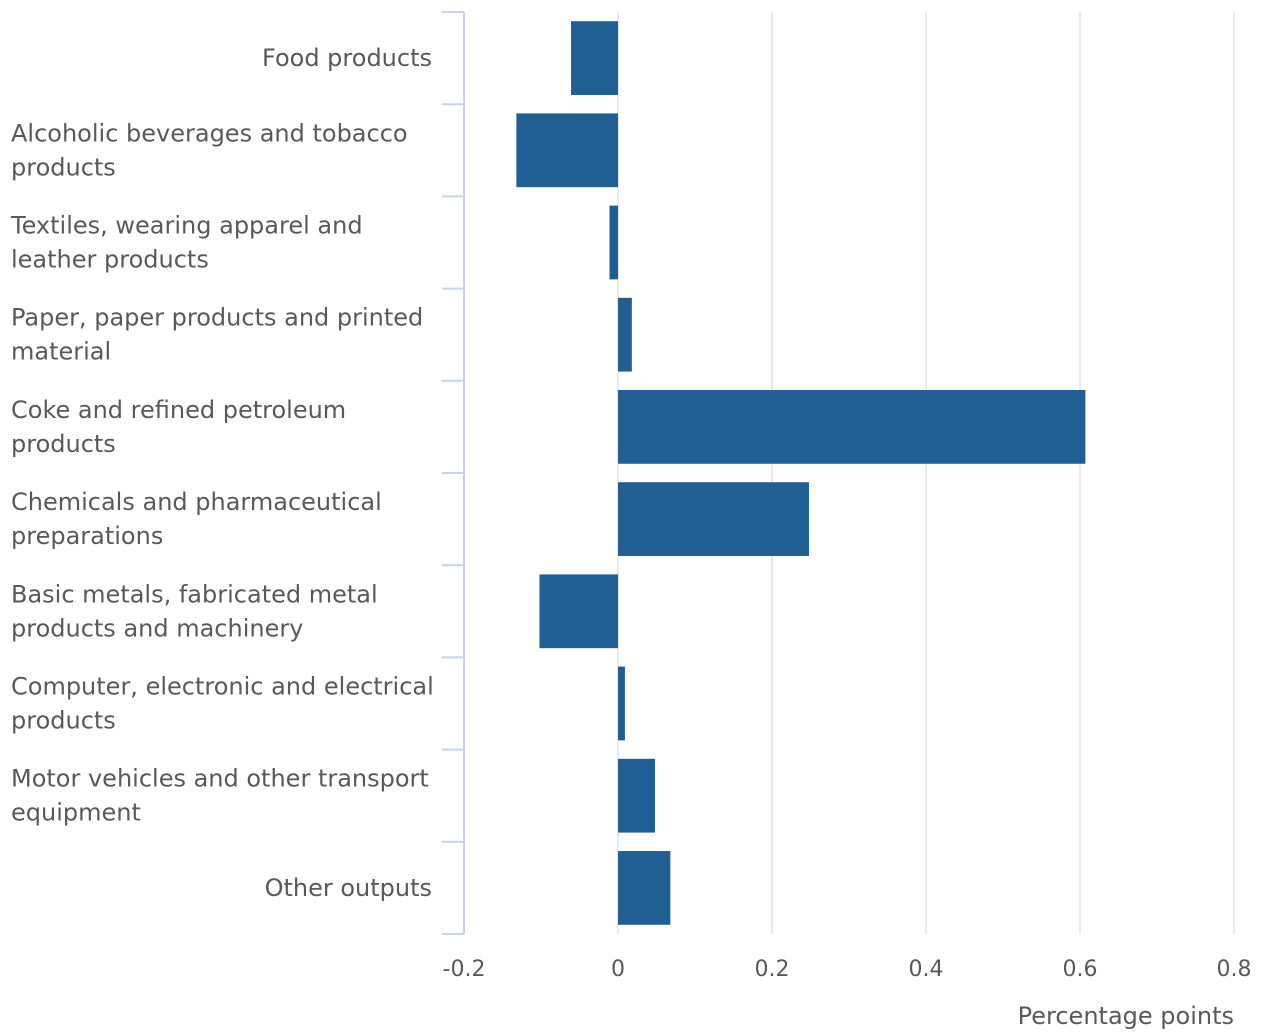  What do you see at coordinates (220, 779) in the screenshot?
I see `category-label-line: Motor vehicles and other transport` at bounding box center [220, 779].